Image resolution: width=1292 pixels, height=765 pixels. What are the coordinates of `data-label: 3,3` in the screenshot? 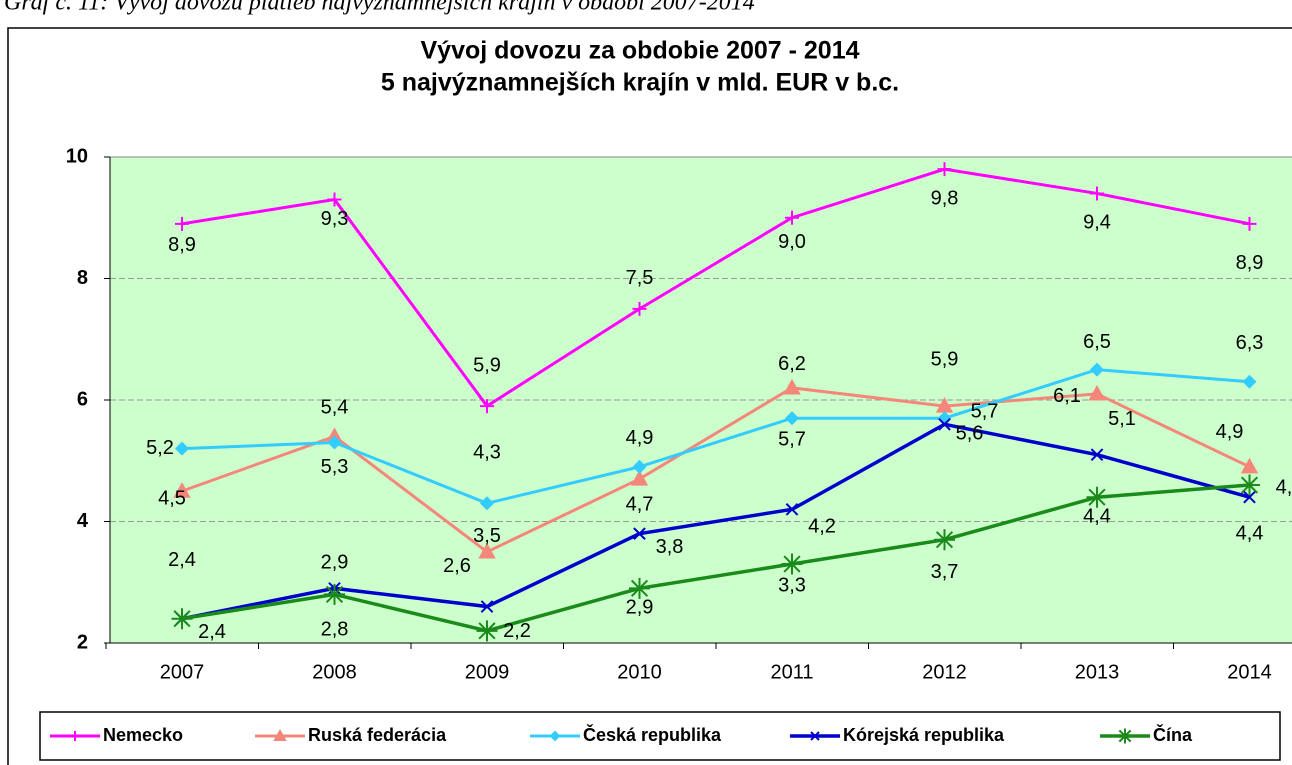 It's located at (792, 585).